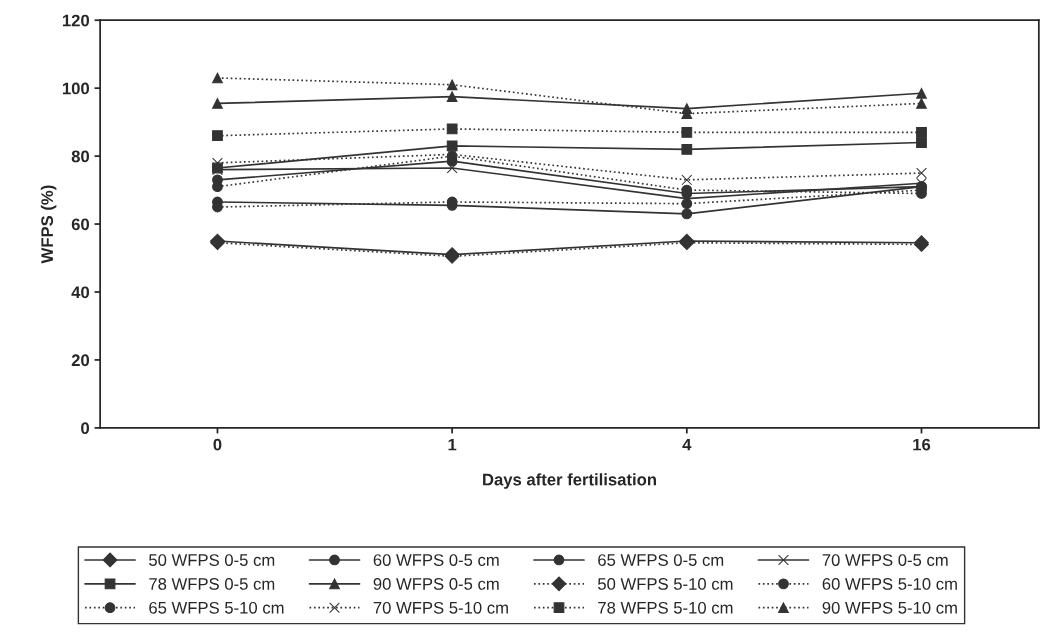  I want to click on legend-label: 50 WFPS 5-10 cm, so click(665, 584).